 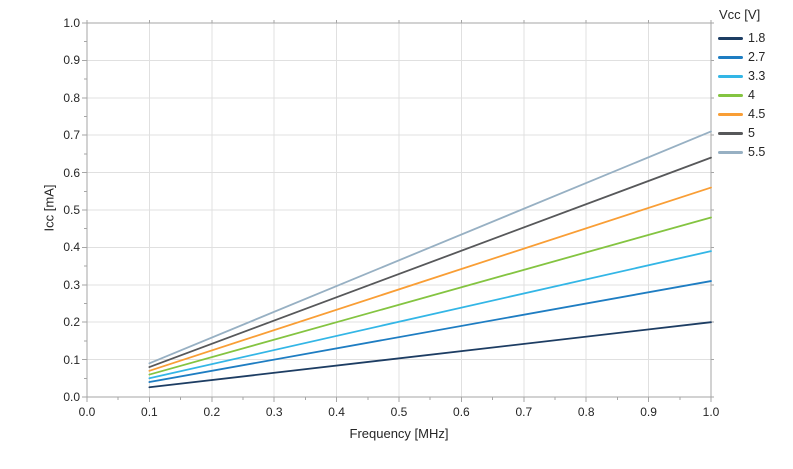 What do you see at coordinates (71, 23) in the screenshot?
I see `y-tick-label: 1.0` at bounding box center [71, 23].